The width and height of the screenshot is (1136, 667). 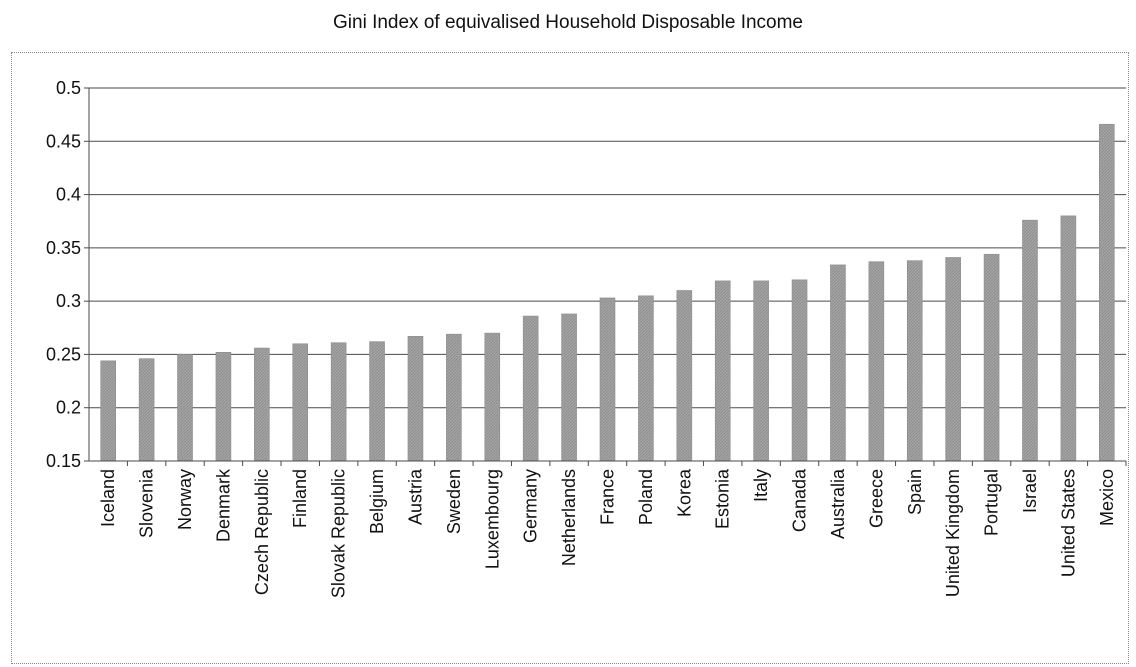 What do you see at coordinates (1068, 338) in the screenshot?
I see `bar-united-states` at bounding box center [1068, 338].